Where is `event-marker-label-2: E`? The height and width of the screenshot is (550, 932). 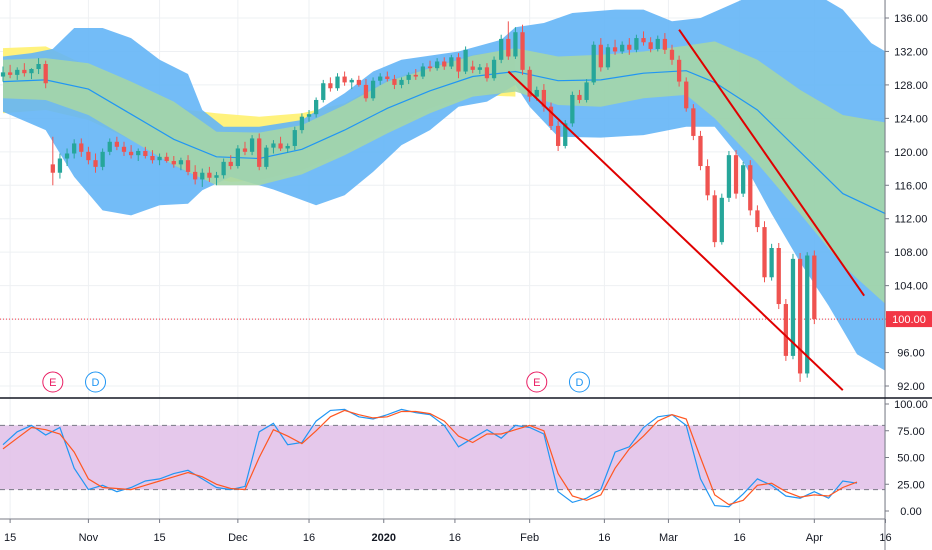
event-marker-label-2: E is located at coordinates (536, 383).